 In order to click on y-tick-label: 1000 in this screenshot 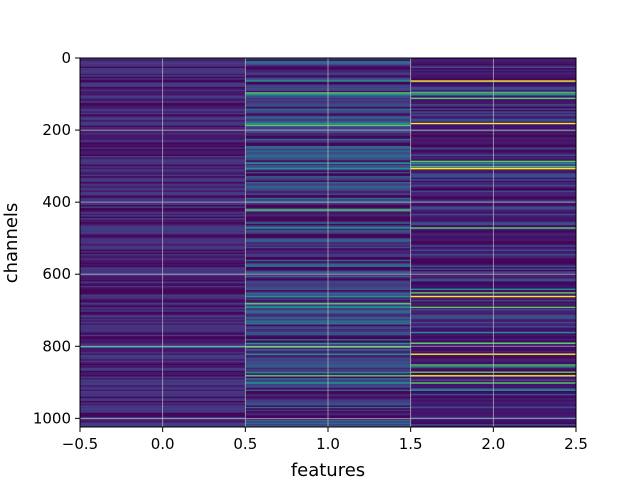, I will do `click(52, 418)`.